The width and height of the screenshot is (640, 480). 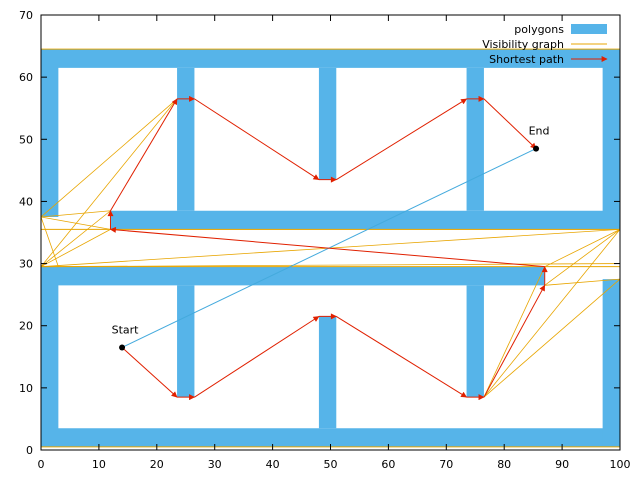 What do you see at coordinates (539, 29) in the screenshot?
I see `legend-label-polygons: polygons` at bounding box center [539, 29].